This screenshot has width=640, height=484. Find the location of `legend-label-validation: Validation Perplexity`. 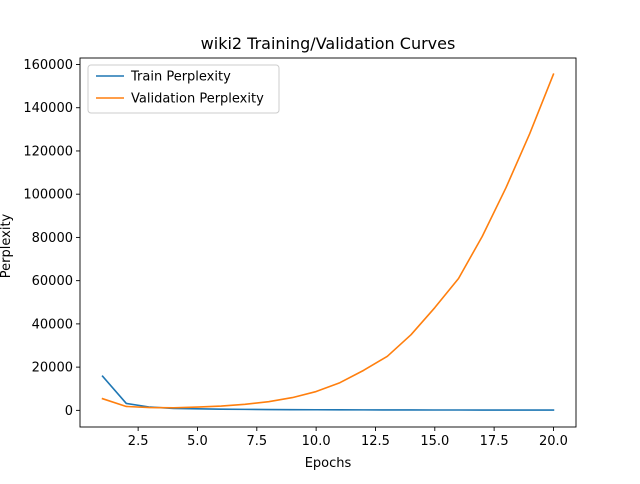

legend-label-validation: Validation Perplexity is located at coordinates (197, 99).